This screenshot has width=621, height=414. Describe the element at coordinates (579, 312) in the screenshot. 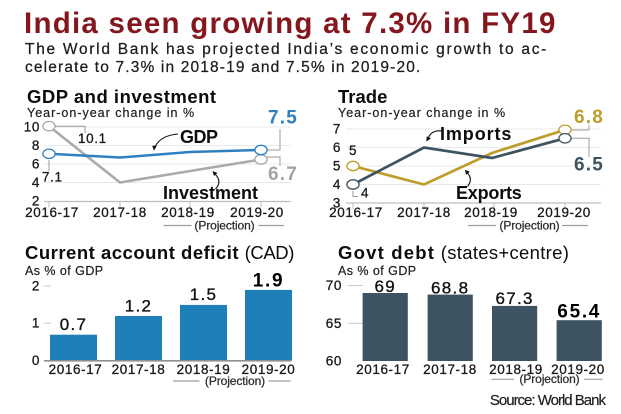

I see `svg-text: 65.4` at that location.